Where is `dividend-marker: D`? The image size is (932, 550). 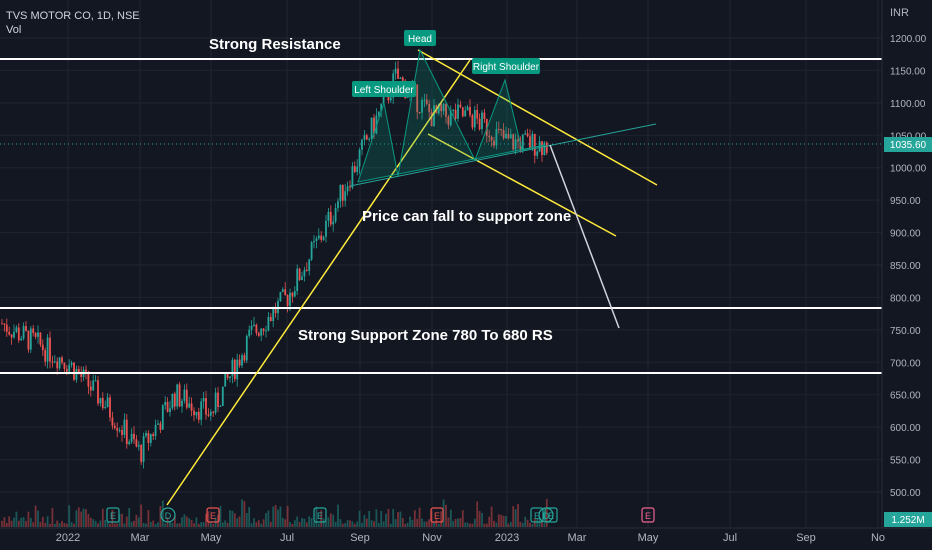 dividend-marker: D is located at coordinates (168, 515).